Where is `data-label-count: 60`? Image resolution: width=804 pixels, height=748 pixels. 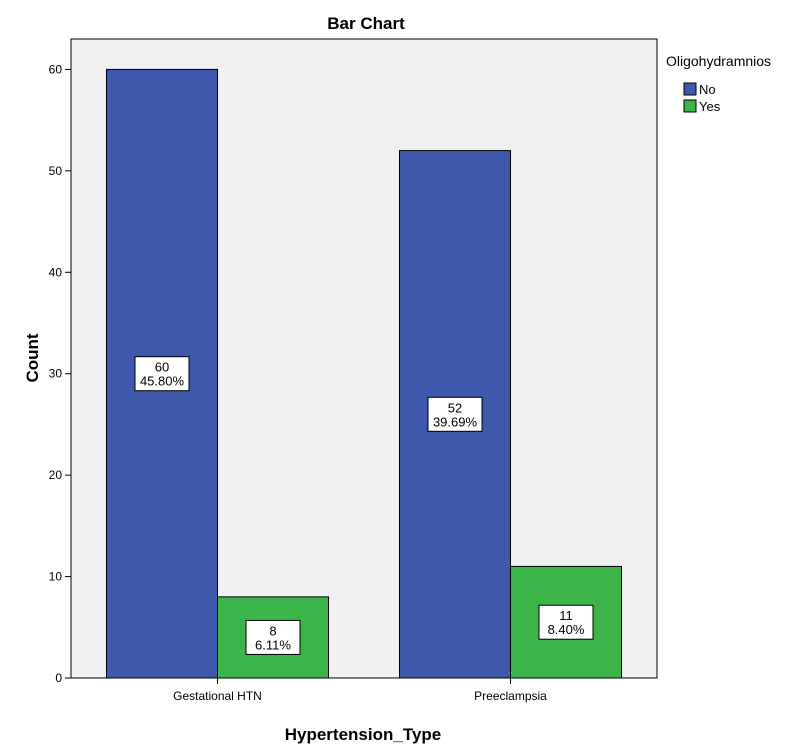
data-label-count: 60 is located at coordinates (162, 367).